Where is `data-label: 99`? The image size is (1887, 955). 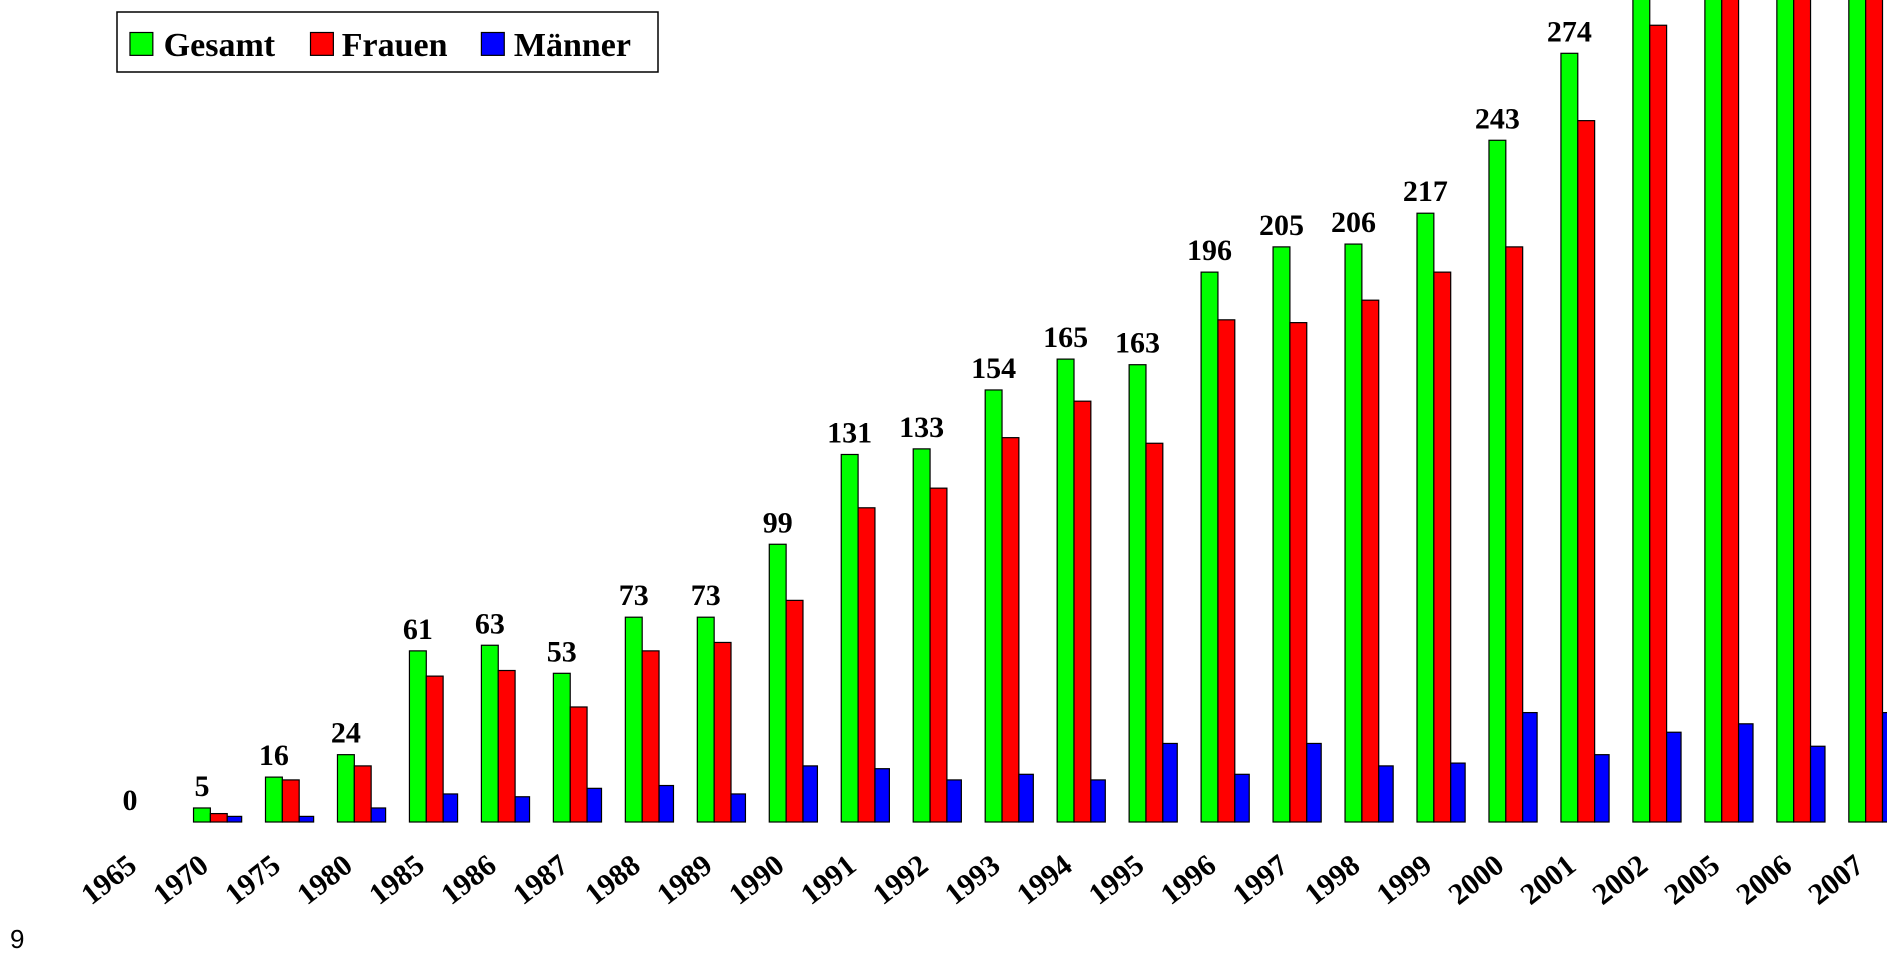 data-label: 99 is located at coordinates (778, 522).